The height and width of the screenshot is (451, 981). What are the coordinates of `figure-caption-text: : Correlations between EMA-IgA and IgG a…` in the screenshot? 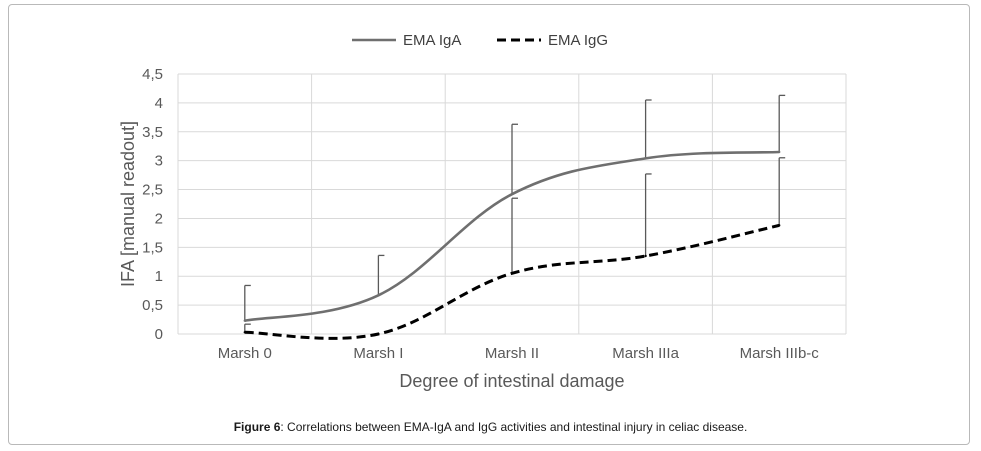 It's located at (514, 427).